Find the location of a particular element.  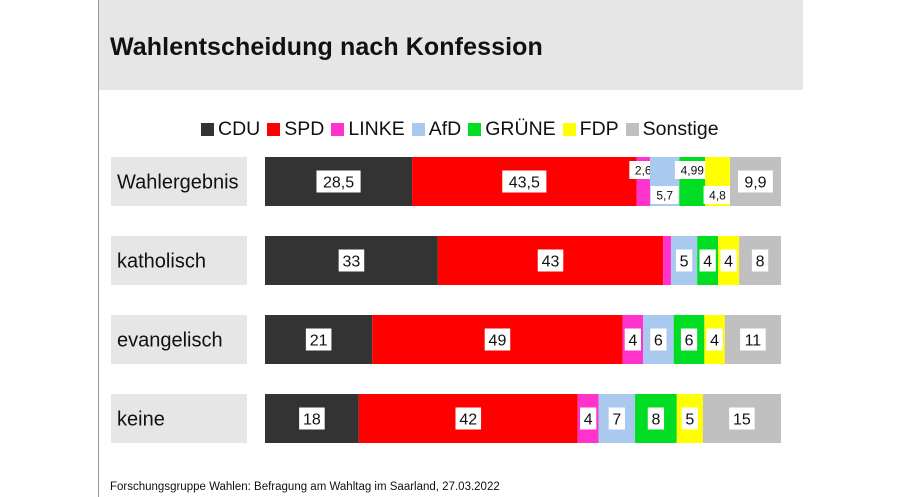

data-label-cdu: 28,5 is located at coordinates (338, 182).